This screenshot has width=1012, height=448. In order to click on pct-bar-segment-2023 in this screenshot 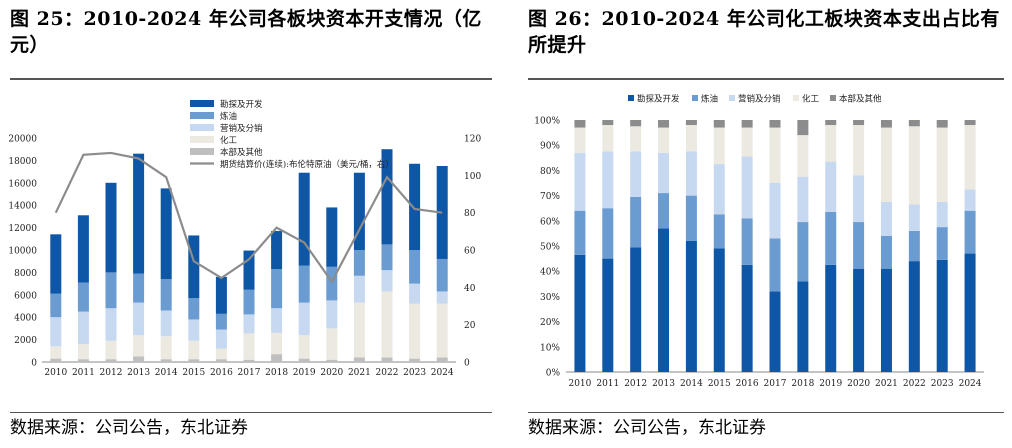, I will do `click(942, 243)`.